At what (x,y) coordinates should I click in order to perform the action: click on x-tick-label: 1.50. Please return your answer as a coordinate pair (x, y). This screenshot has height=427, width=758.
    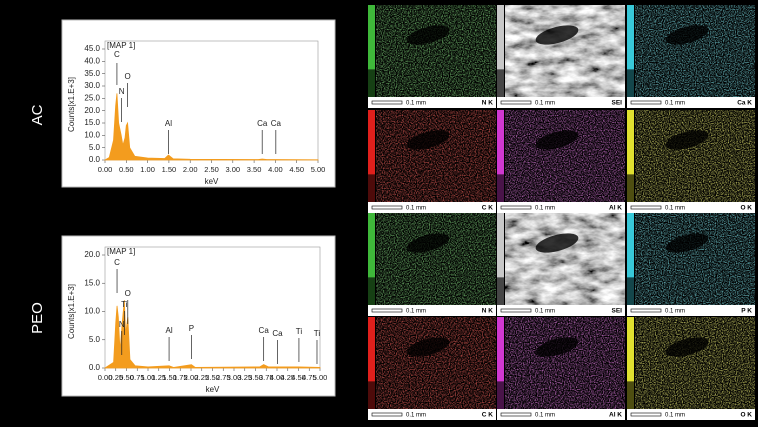
    Looking at the image, I should click on (169, 377).